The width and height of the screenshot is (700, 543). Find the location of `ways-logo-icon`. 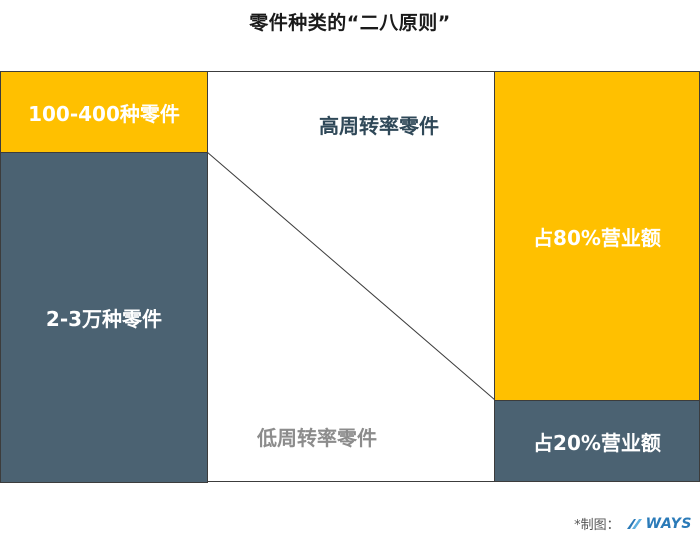

ways-logo-icon is located at coordinates (634, 523).